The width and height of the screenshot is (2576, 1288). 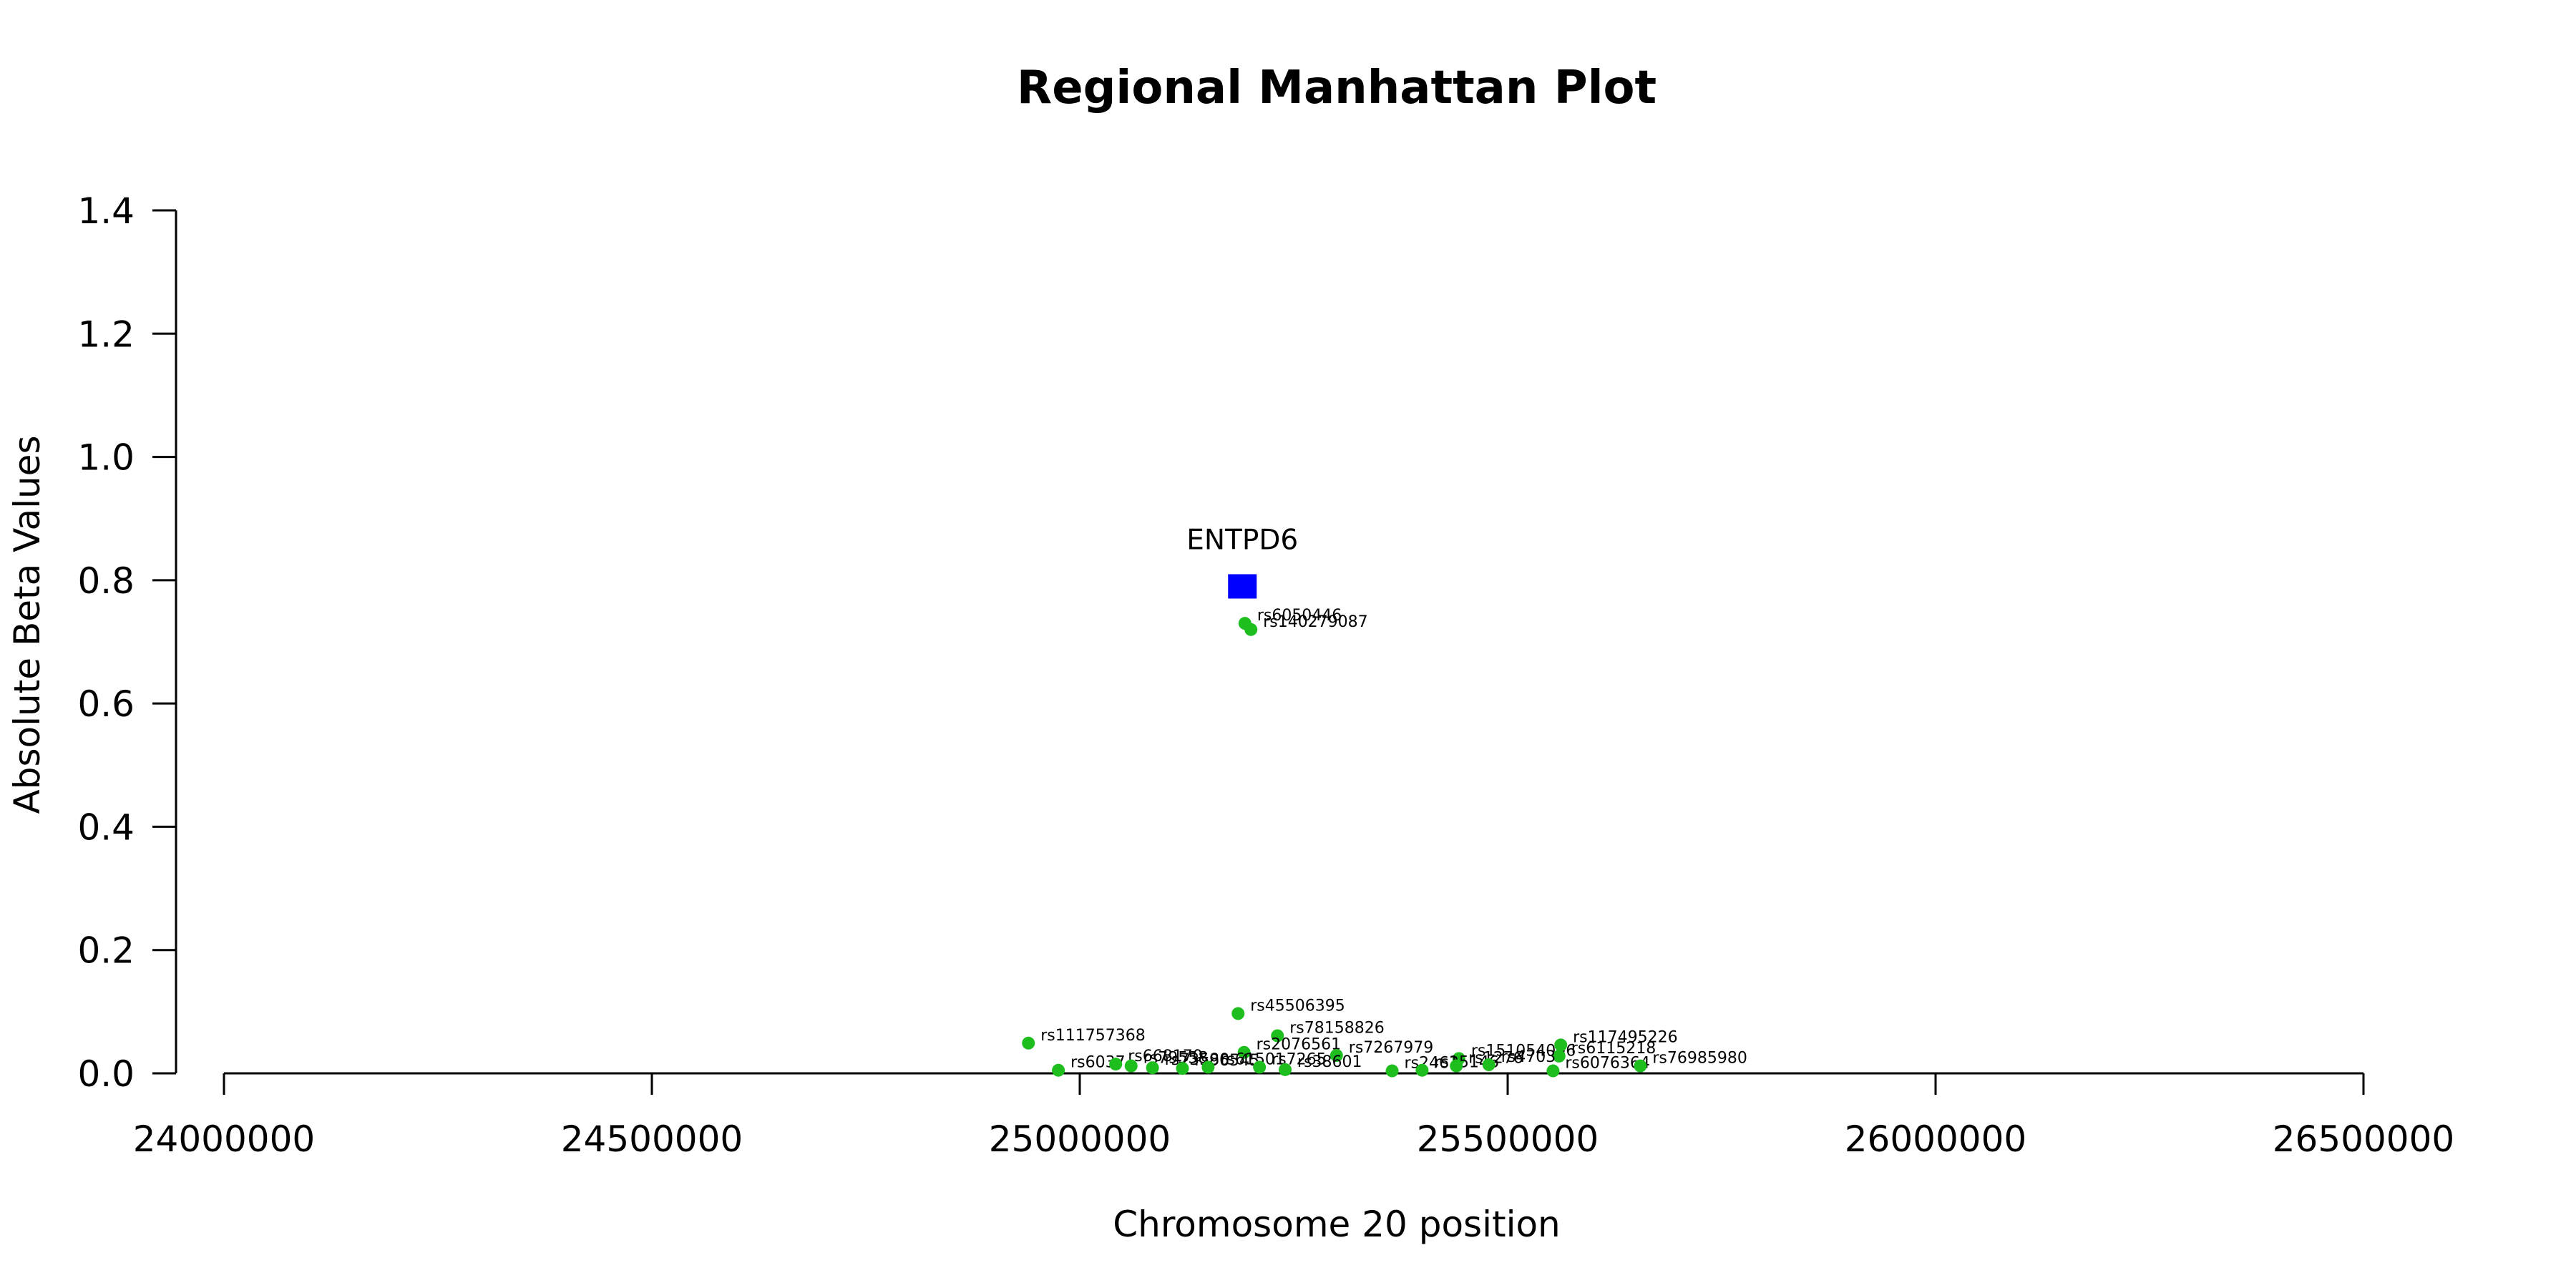 I want to click on snp-label: rs6050446, so click(x=1299, y=616).